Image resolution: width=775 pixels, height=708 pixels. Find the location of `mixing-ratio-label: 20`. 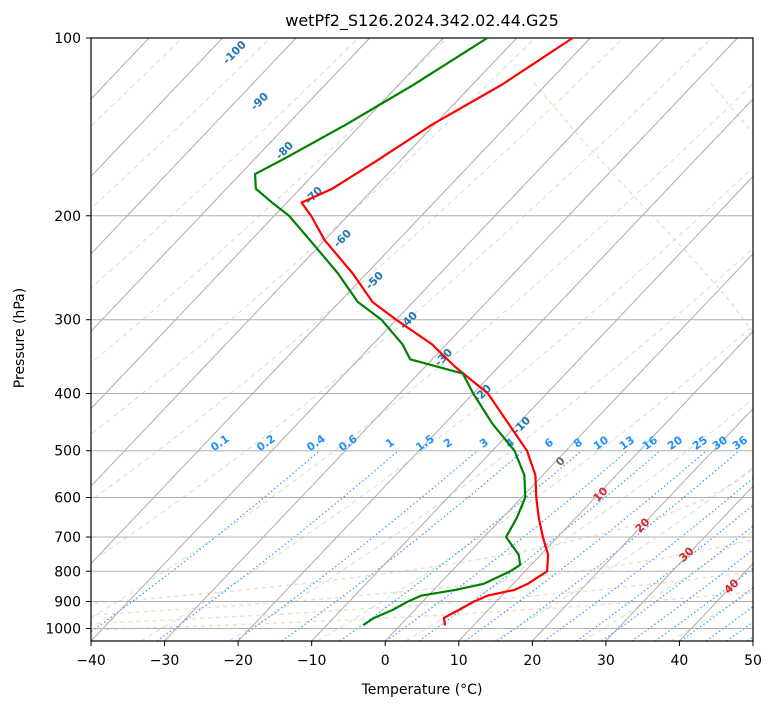

mixing-ratio-label: 20 is located at coordinates (675, 443).